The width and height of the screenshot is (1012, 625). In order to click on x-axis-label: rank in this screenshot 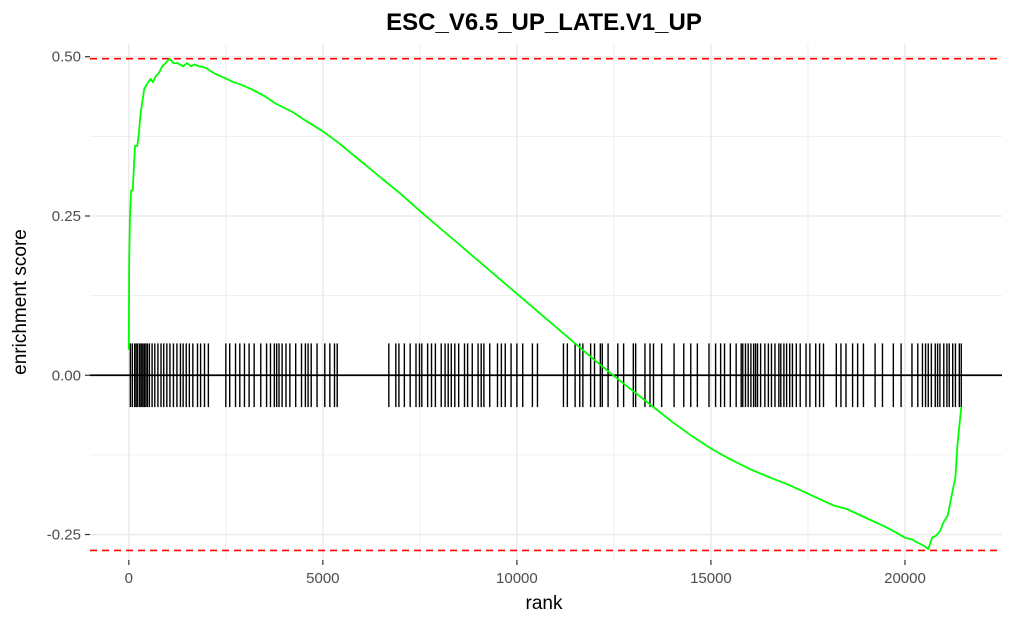, I will do `click(544, 603)`.